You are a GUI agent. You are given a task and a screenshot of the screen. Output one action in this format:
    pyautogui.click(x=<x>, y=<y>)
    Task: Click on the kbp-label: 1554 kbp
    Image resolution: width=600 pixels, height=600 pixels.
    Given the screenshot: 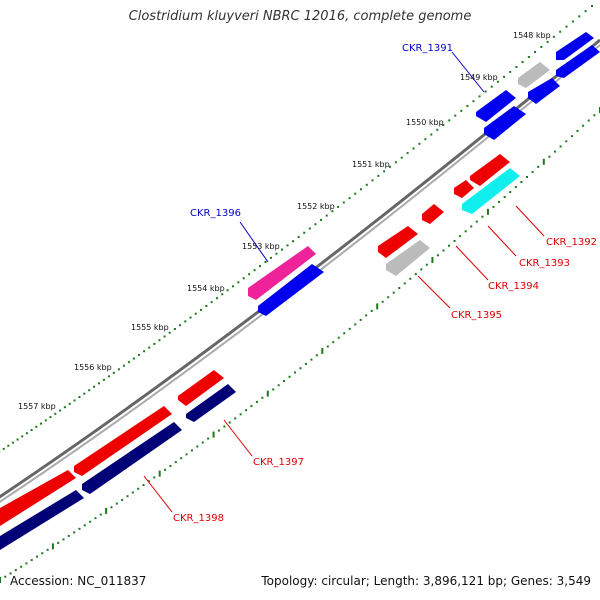 What is the action you would take?
    pyautogui.click(x=206, y=288)
    